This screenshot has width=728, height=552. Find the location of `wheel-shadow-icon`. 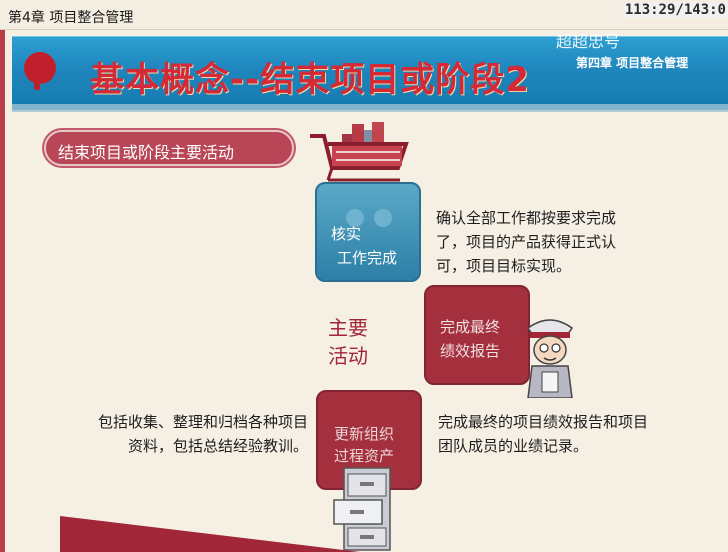

wheel-shadow-icon is located at coordinates (369, 218).